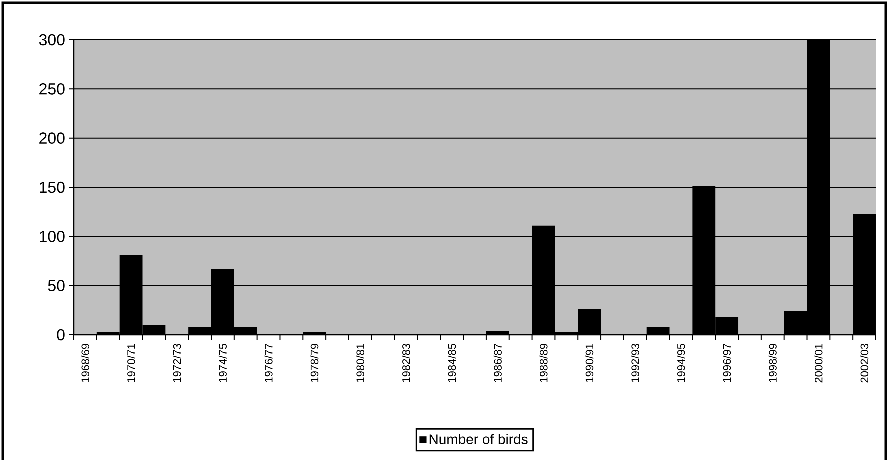 The width and height of the screenshot is (889, 460). Describe the element at coordinates (52, 89) in the screenshot. I see `y-tick-label: 250` at that location.